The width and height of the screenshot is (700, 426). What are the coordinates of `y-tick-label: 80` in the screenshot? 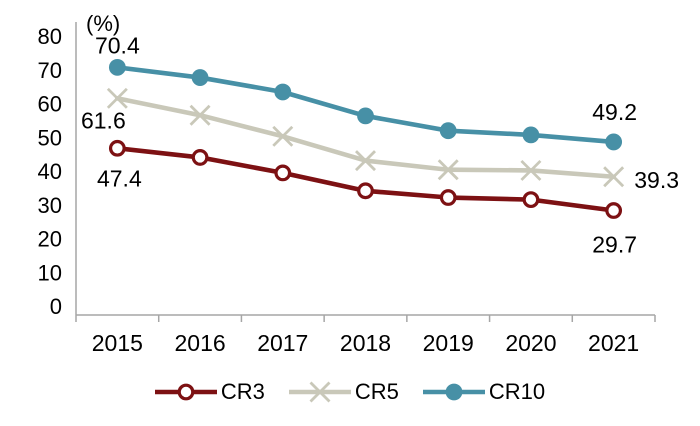 It's located at (50, 36).